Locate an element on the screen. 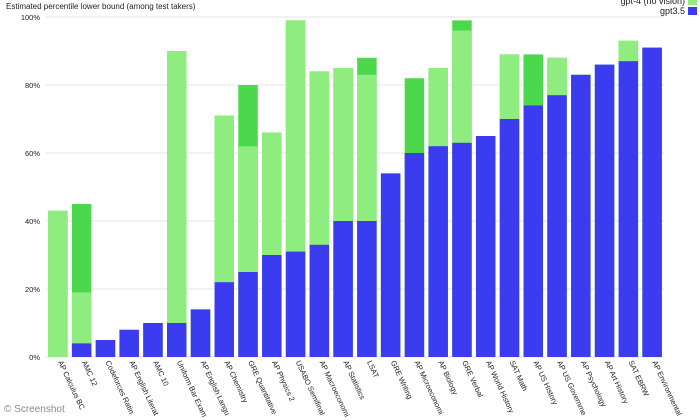 This screenshot has height=420, width=700. x-tick-label: AP Chemistry is located at coordinates (236, 381).